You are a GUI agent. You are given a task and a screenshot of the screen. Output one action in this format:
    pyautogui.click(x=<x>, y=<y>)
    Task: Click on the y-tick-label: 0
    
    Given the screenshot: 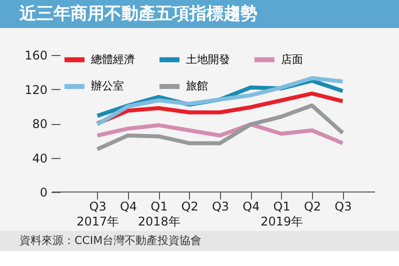 What is the action you would take?
    pyautogui.click(x=44, y=193)
    